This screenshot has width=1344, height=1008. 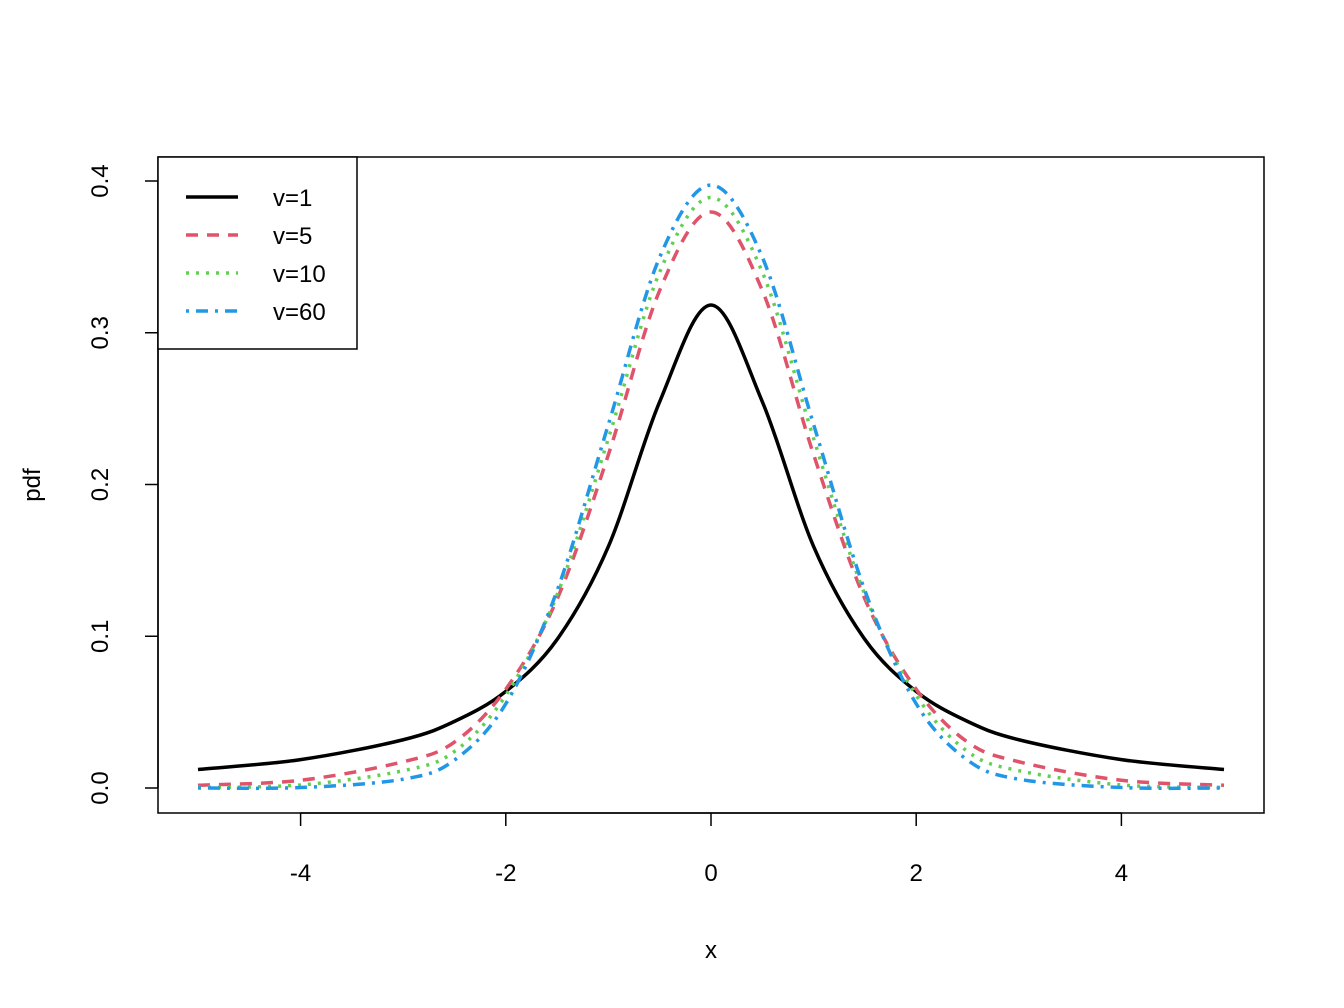 I want to click on legend-label: v=1, so click(x=292, y=198).